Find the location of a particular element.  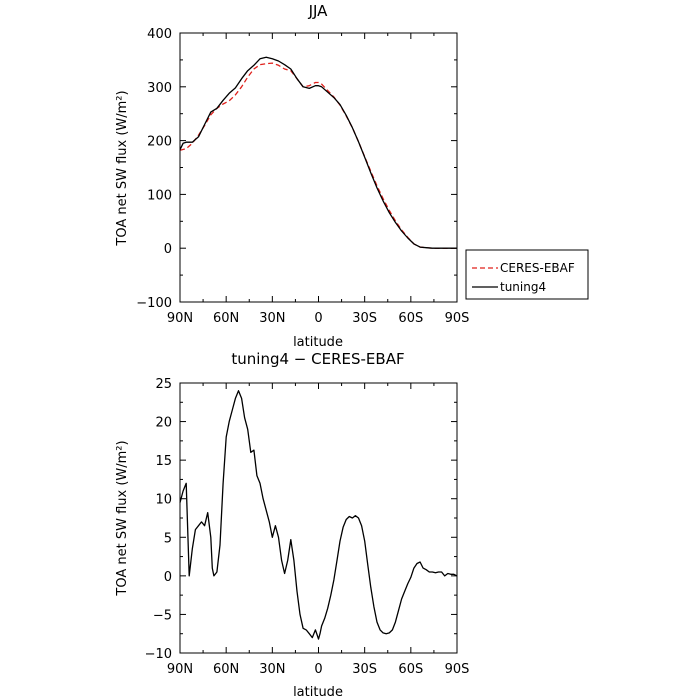

top-x-tick-label: 30S is located at coordinates (364, 318).